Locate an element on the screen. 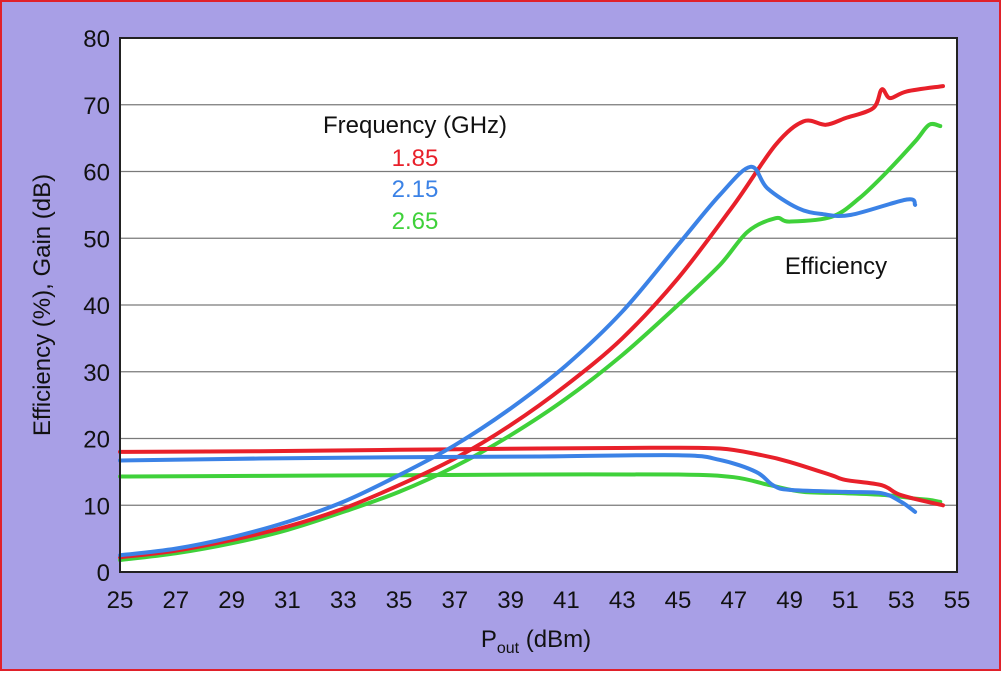 The width and height of the screenshot is (1001, 674). legend-entry-1-85: 1.85 is located at coordinates (415, 158).